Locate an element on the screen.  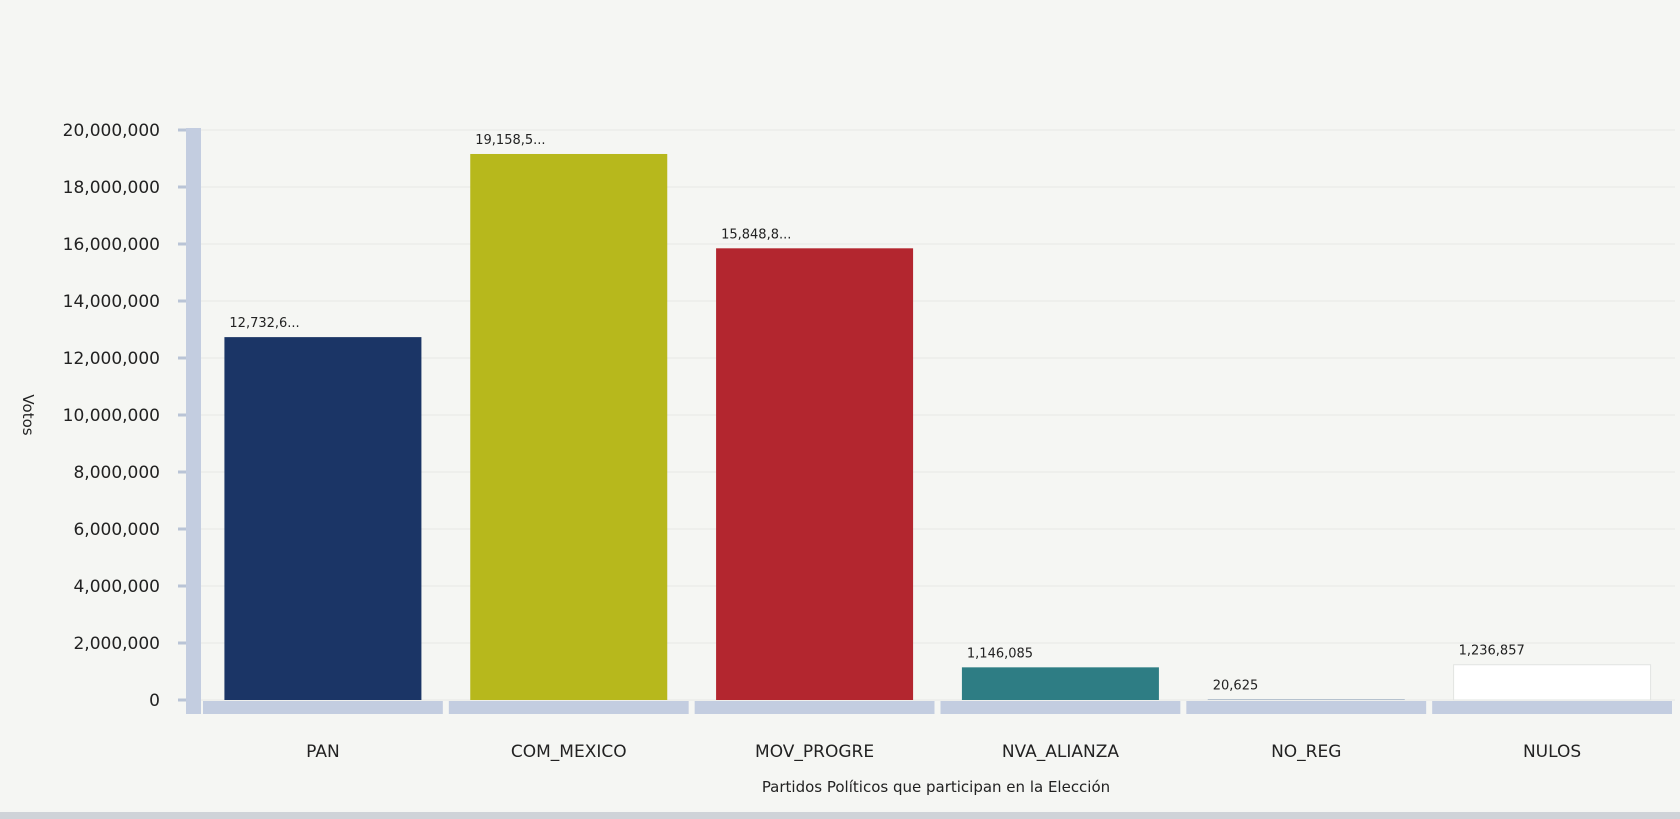
bar-mov-progre is located at coordinates (815, 474).